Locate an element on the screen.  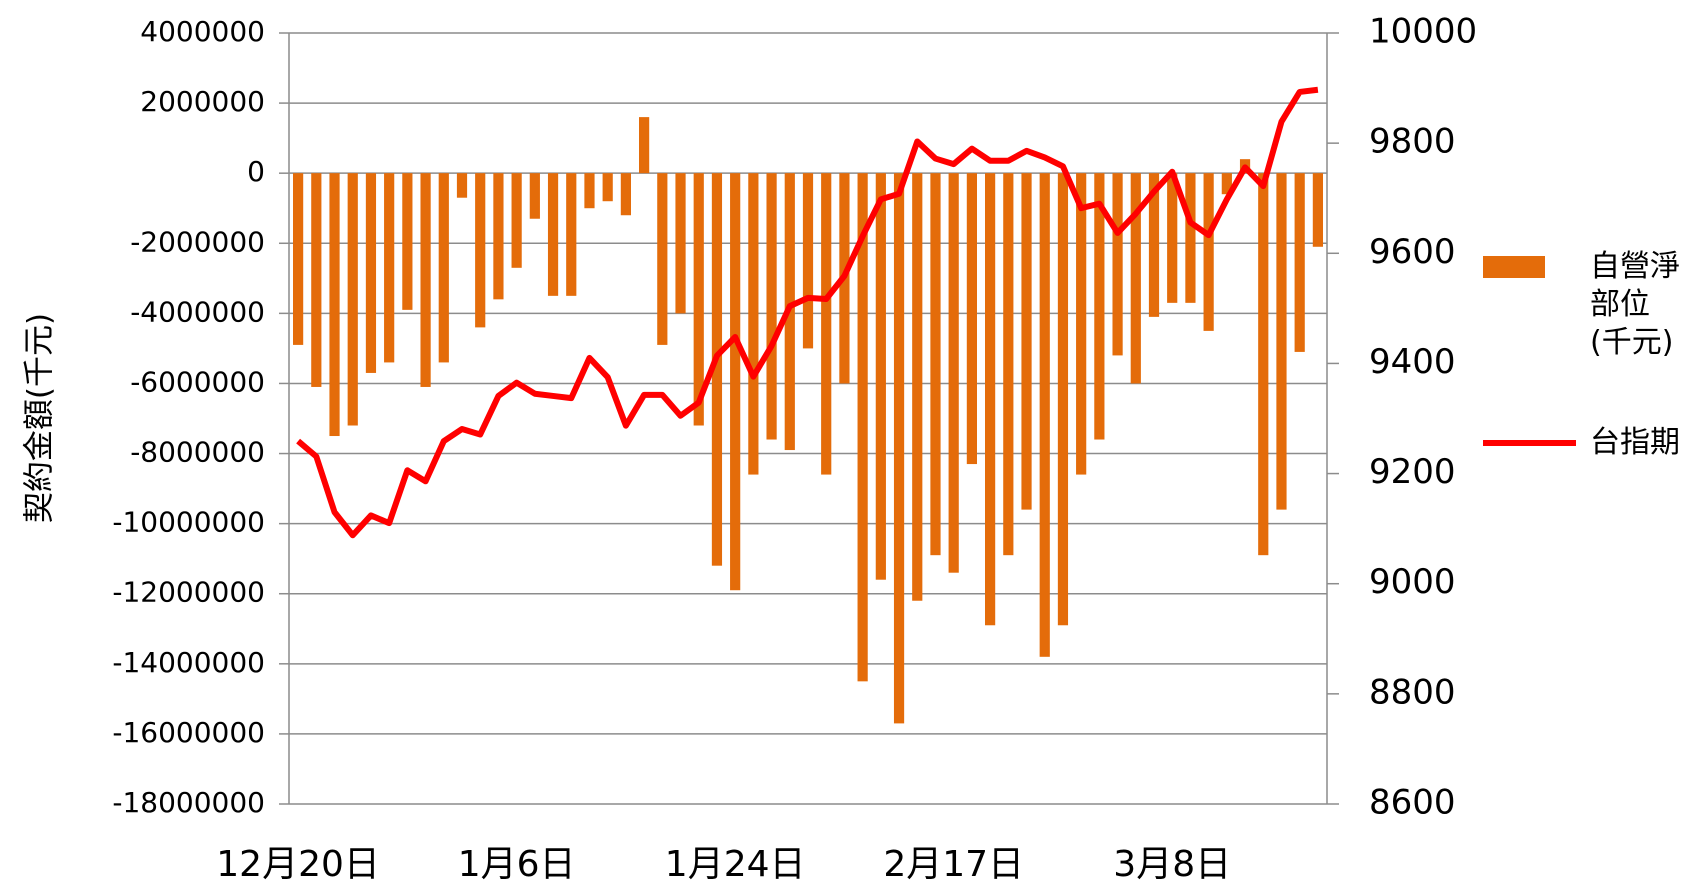
y-tick-label: 2000000 is located at coordinates (202, 101).